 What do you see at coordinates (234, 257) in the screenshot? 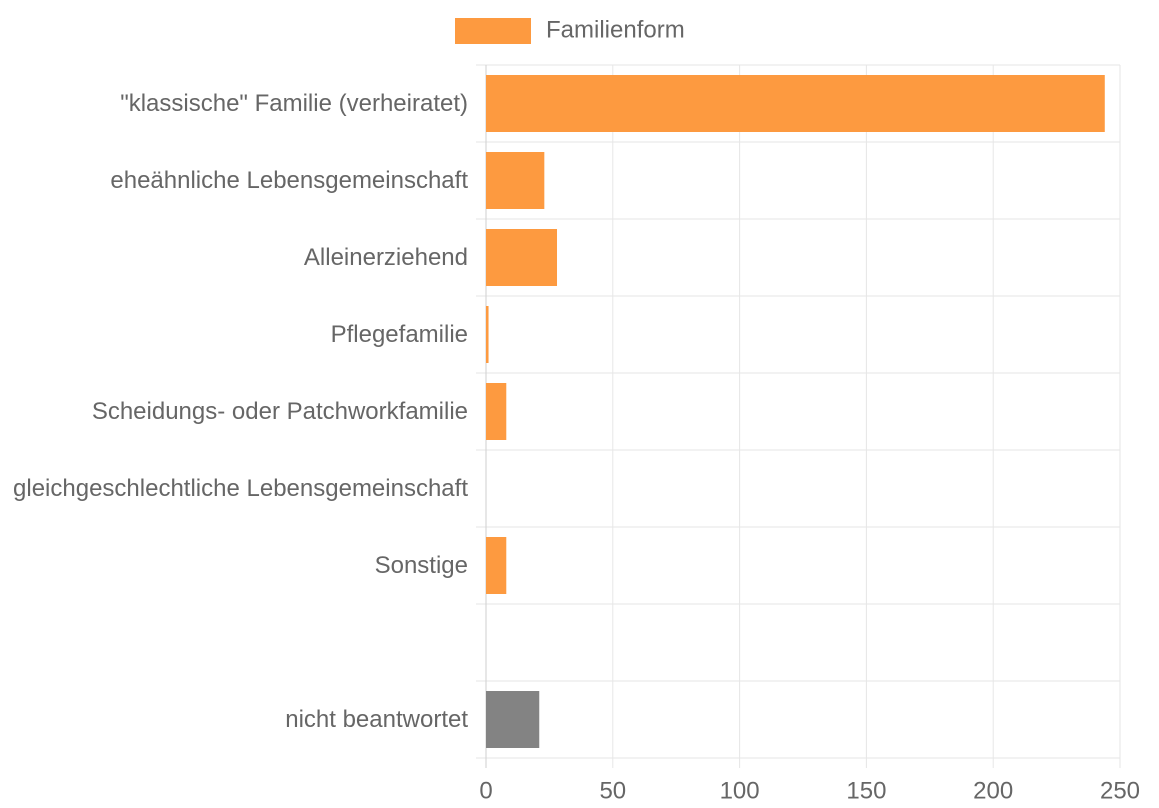
I see `y-tick-label: Alleinerziehend` at bounding box center [234, 257].